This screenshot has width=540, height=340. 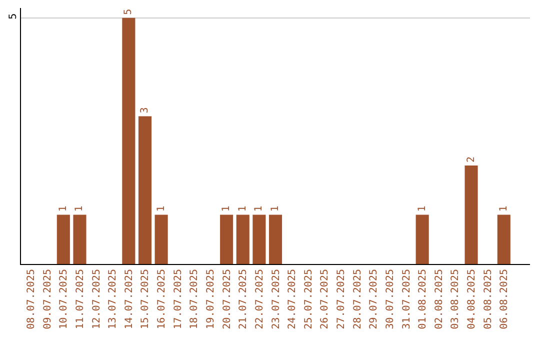 I want to click on x-tick-label: 14.07.2025, so click(x=129, y=299).